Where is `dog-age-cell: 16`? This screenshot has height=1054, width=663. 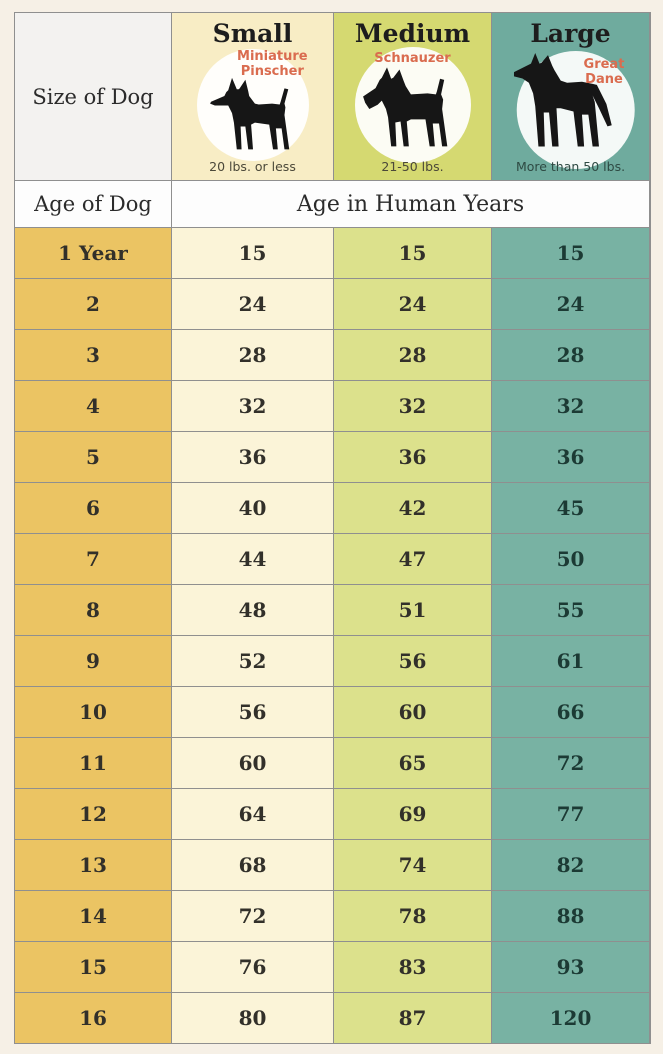
dog-age-cell: 16 is located at coordinates (93, 1018).